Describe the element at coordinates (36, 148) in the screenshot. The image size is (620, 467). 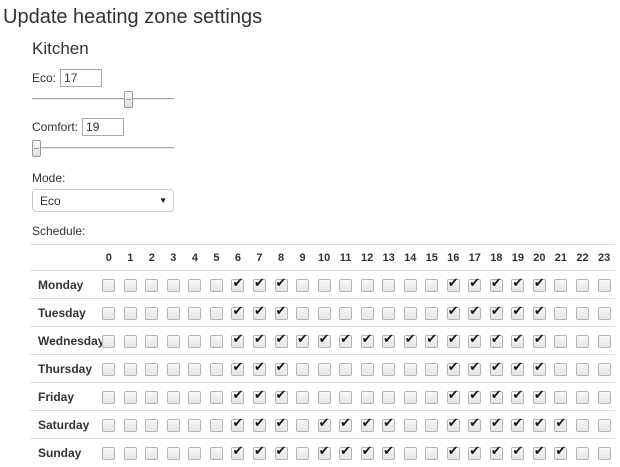
I see `comfort-slider-thumb` at that location.